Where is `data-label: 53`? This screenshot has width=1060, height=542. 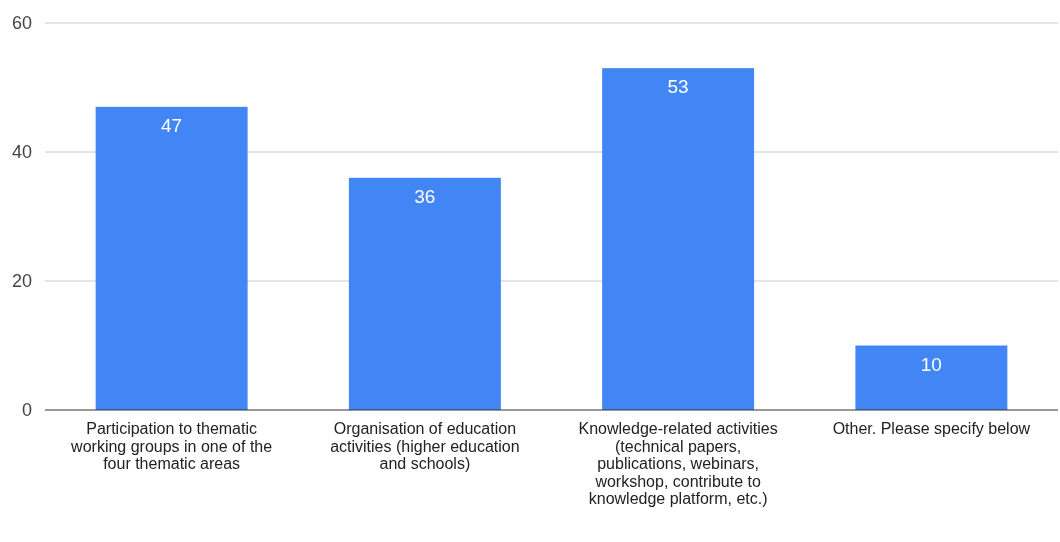 data-label: 53 is located at coordinates (678, 87).